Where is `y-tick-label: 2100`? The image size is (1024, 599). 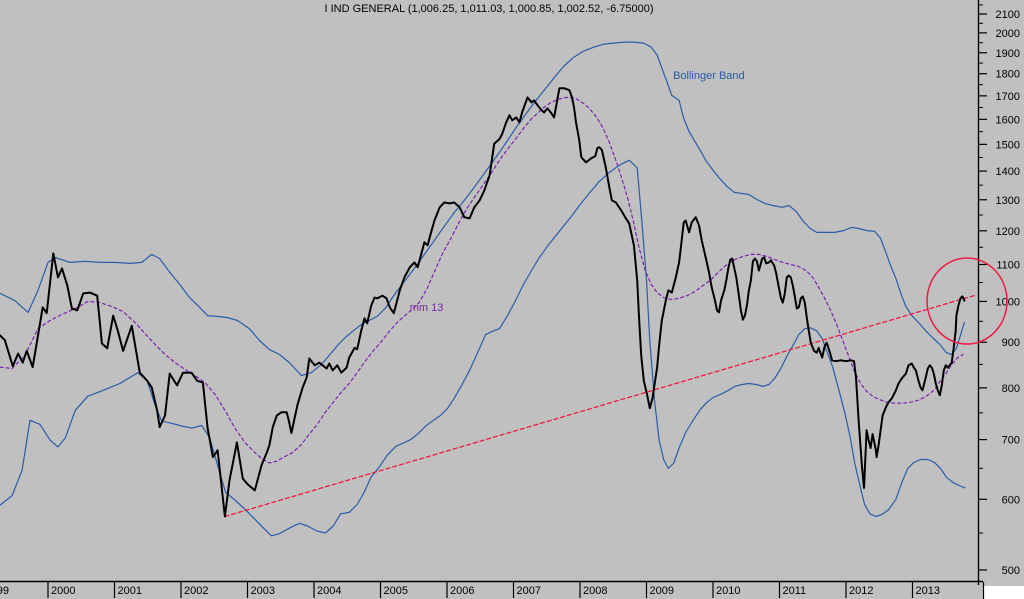 y-tick-label: 2100 is located at coordinates (1008, 15).